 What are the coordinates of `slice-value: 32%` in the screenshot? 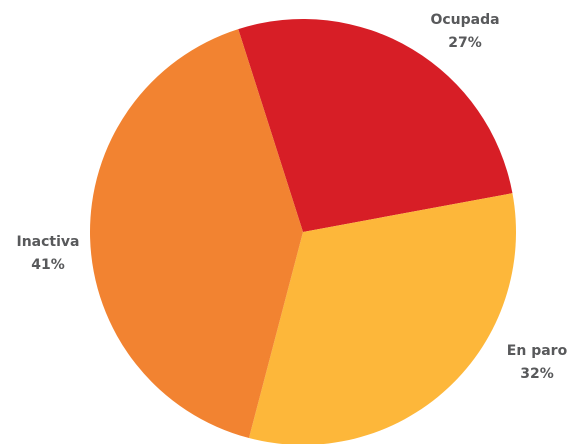 It's located at (537, 374).